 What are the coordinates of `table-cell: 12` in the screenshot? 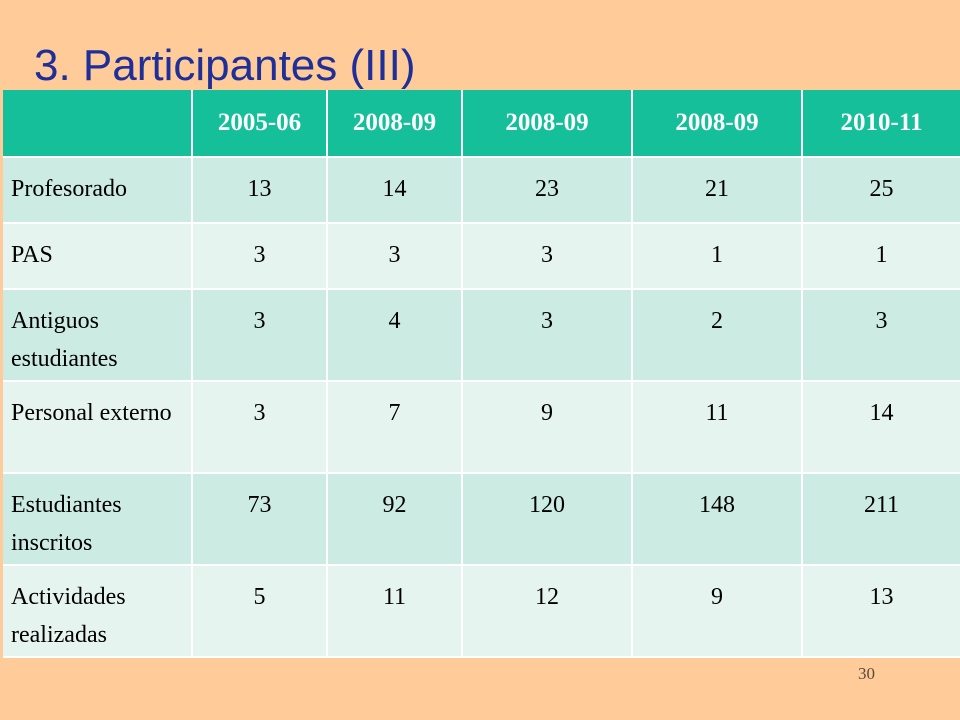 It's located at (547, 611).